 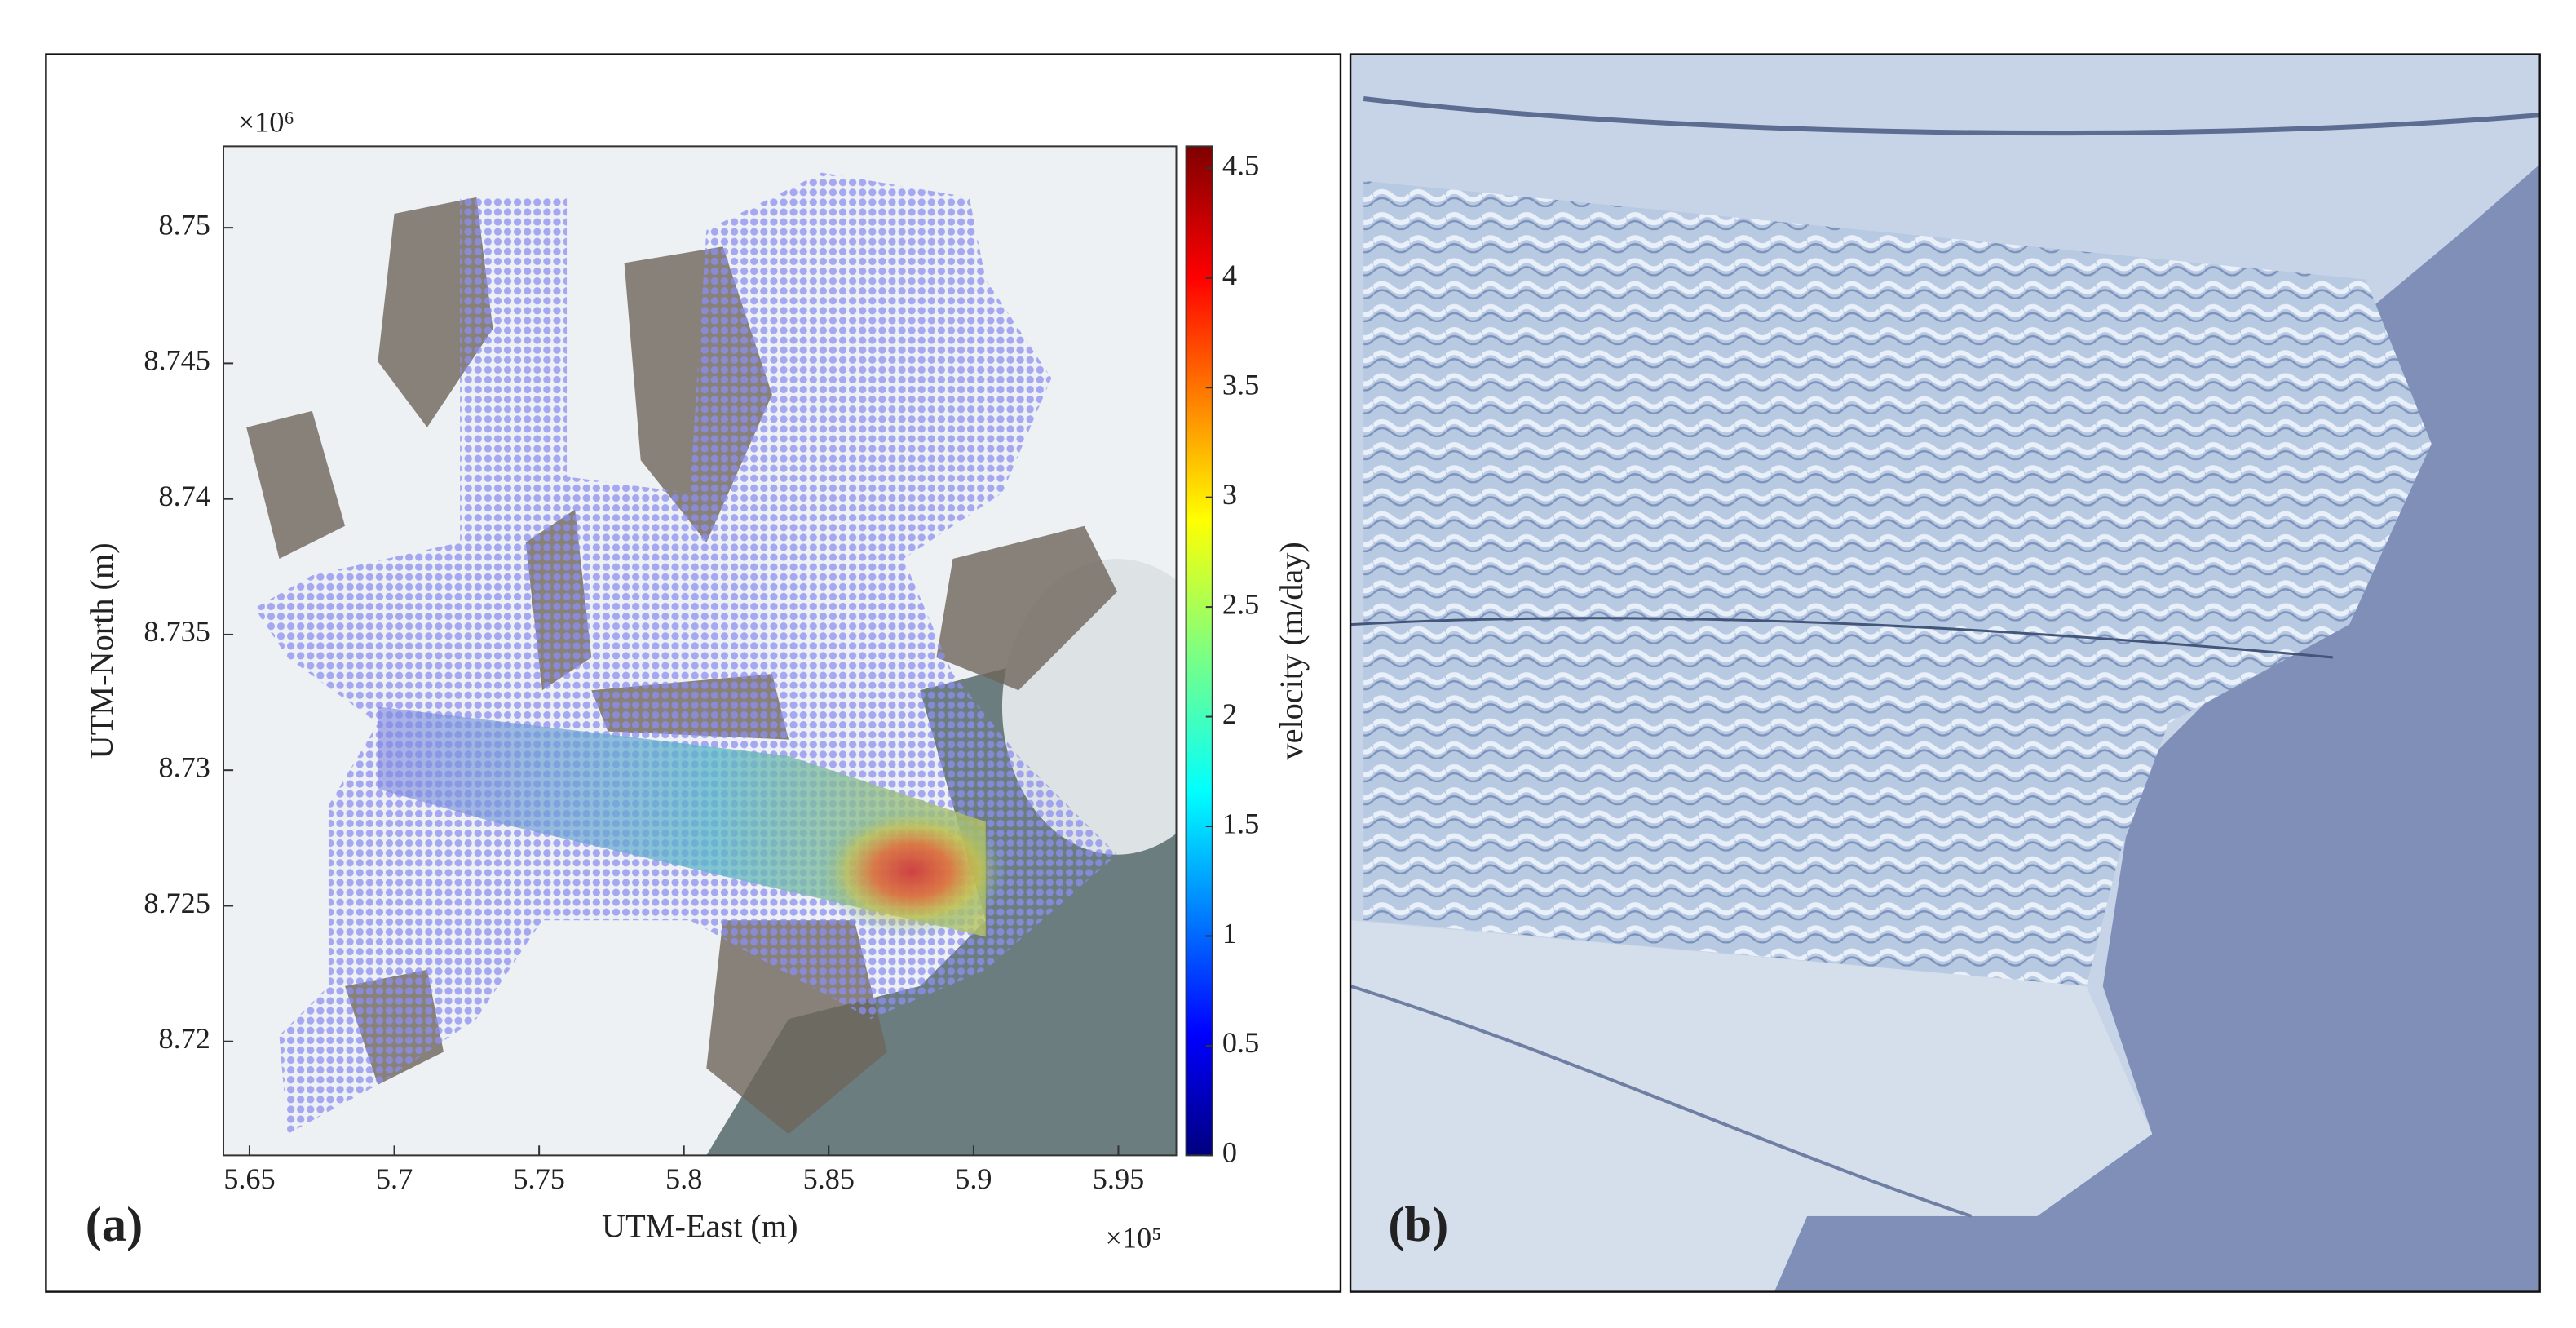 I want to click on x-axis-label: UTM-East (m), so click(x=700, y=1225).